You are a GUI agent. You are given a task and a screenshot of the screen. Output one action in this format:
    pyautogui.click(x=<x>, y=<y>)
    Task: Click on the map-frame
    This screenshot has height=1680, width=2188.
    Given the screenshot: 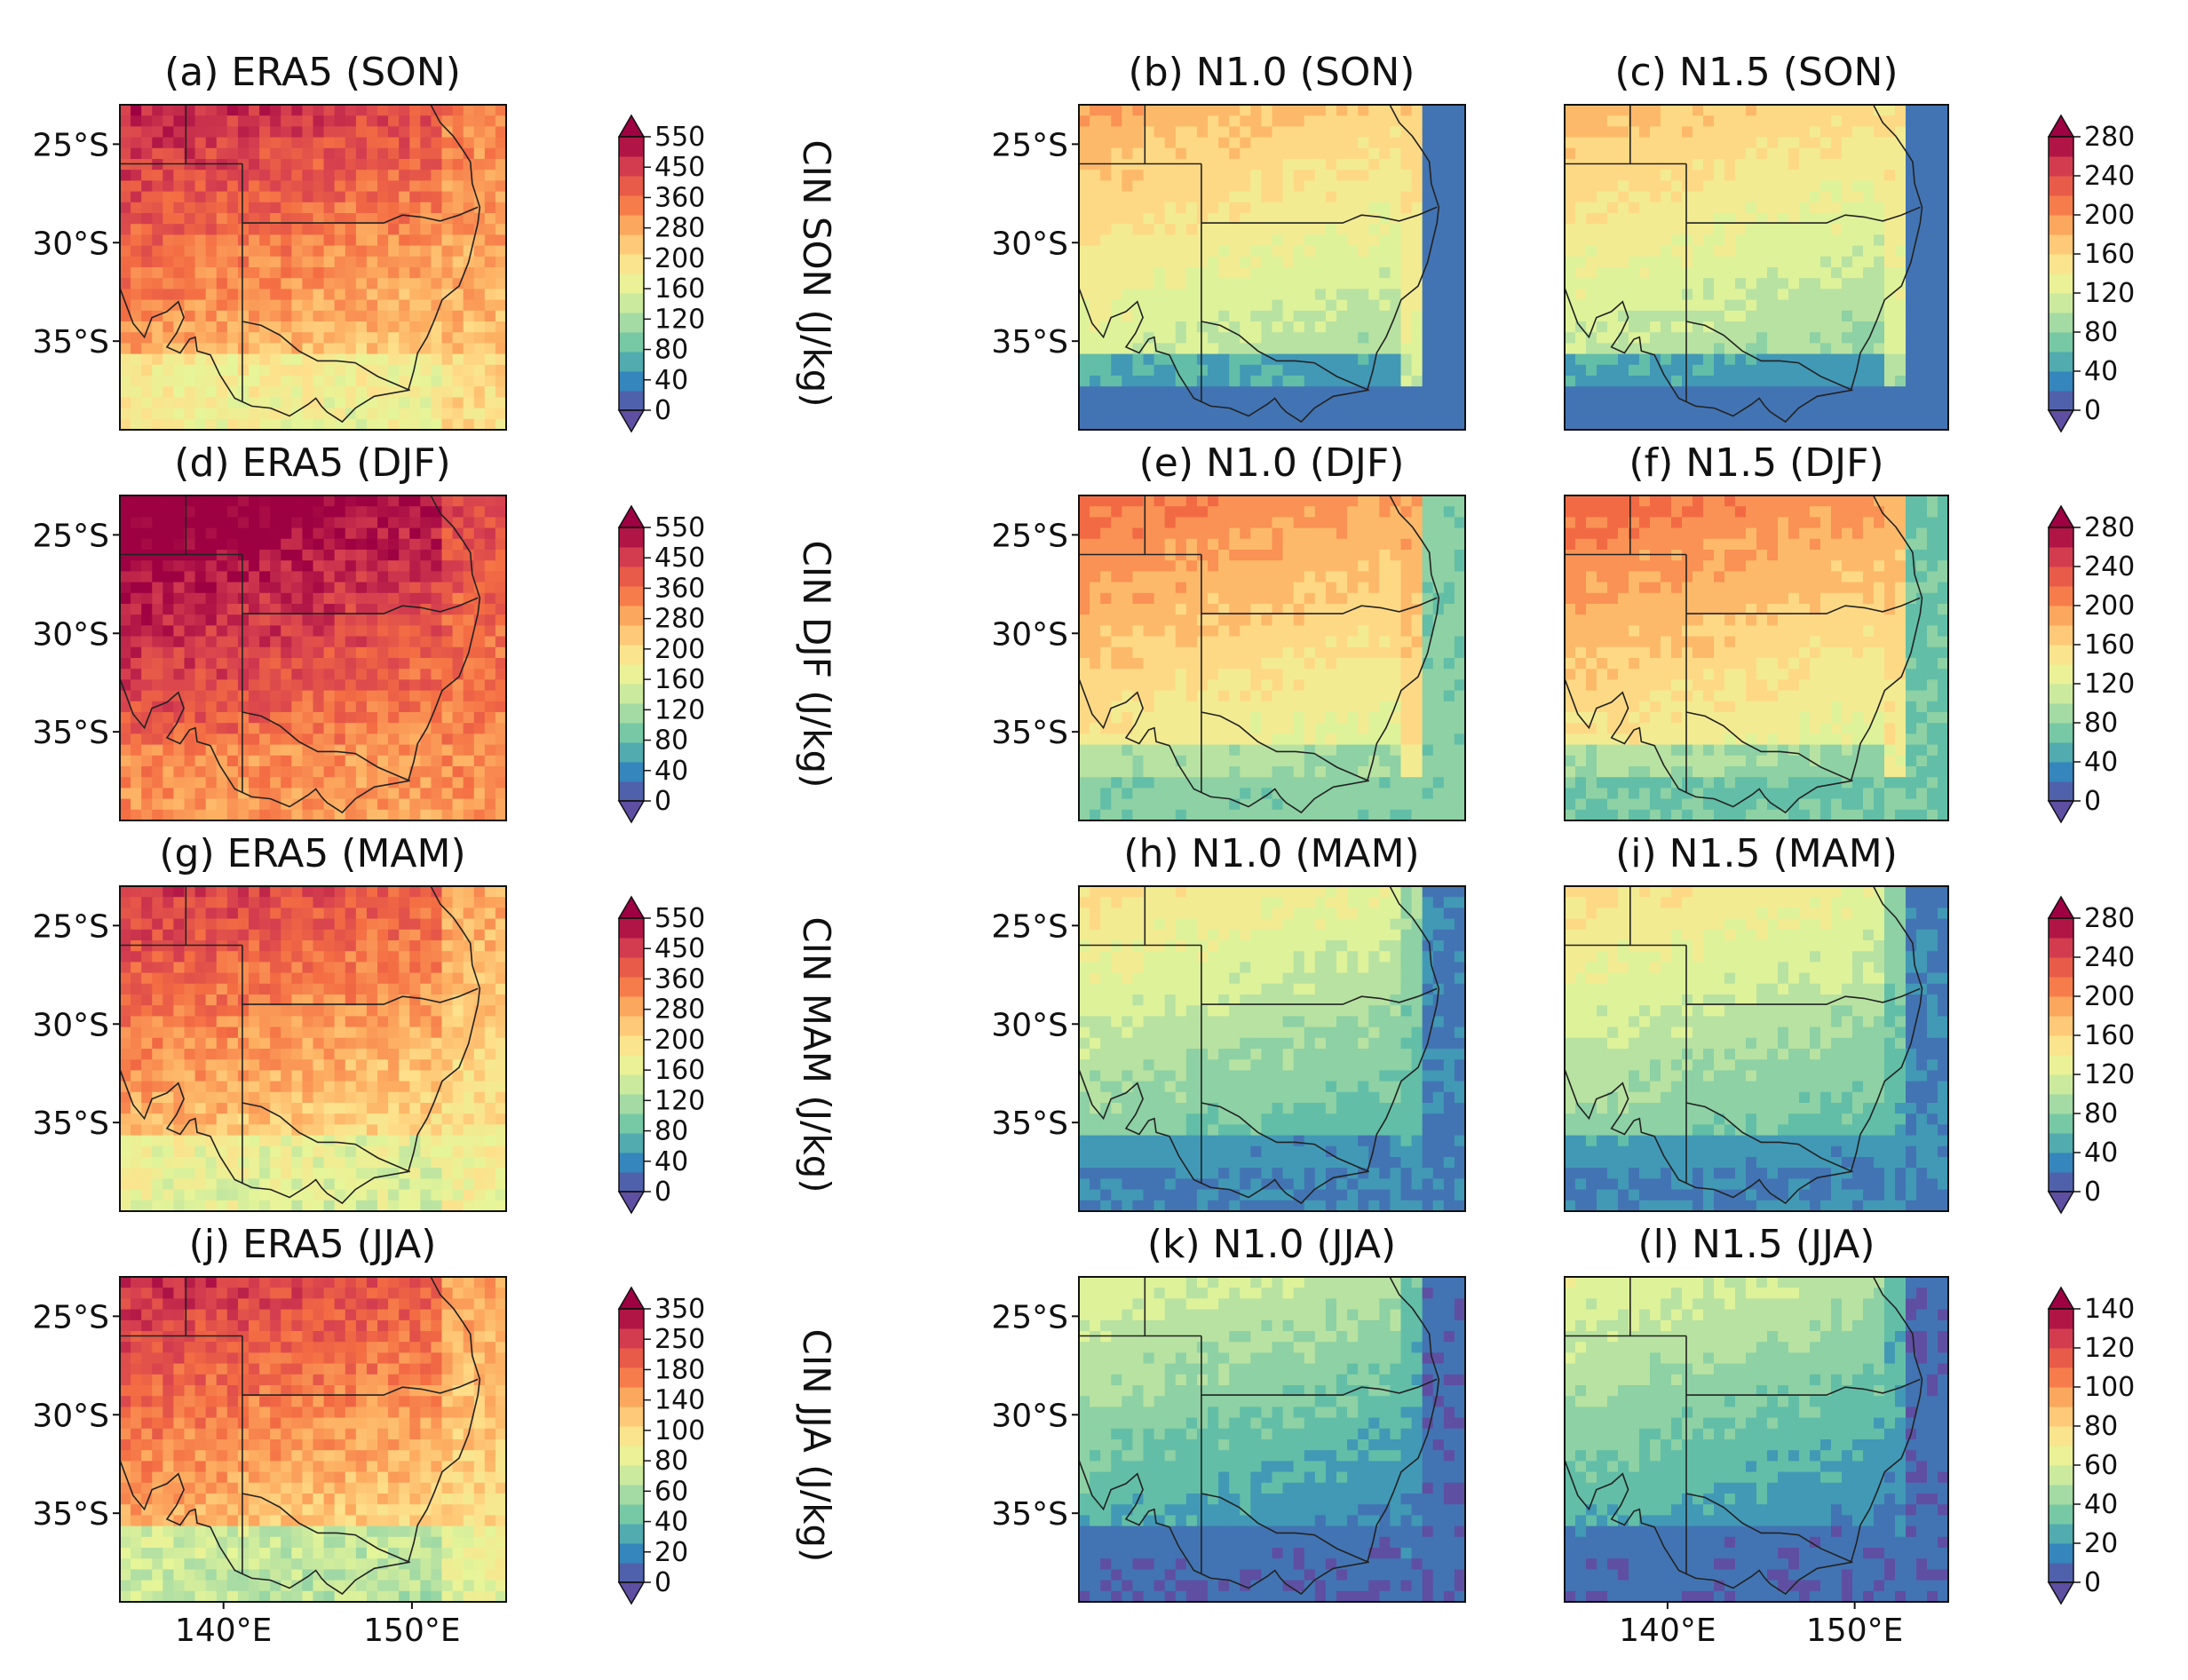 What is the action you would take?
    pyautogui.click(x=313, y=267)
    